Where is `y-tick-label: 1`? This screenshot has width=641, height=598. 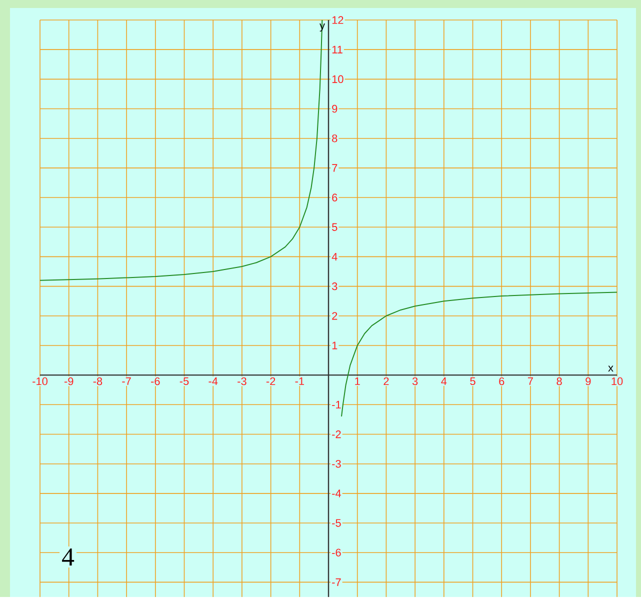 y-tick-label: 1 is located at coordinates (335, 346).